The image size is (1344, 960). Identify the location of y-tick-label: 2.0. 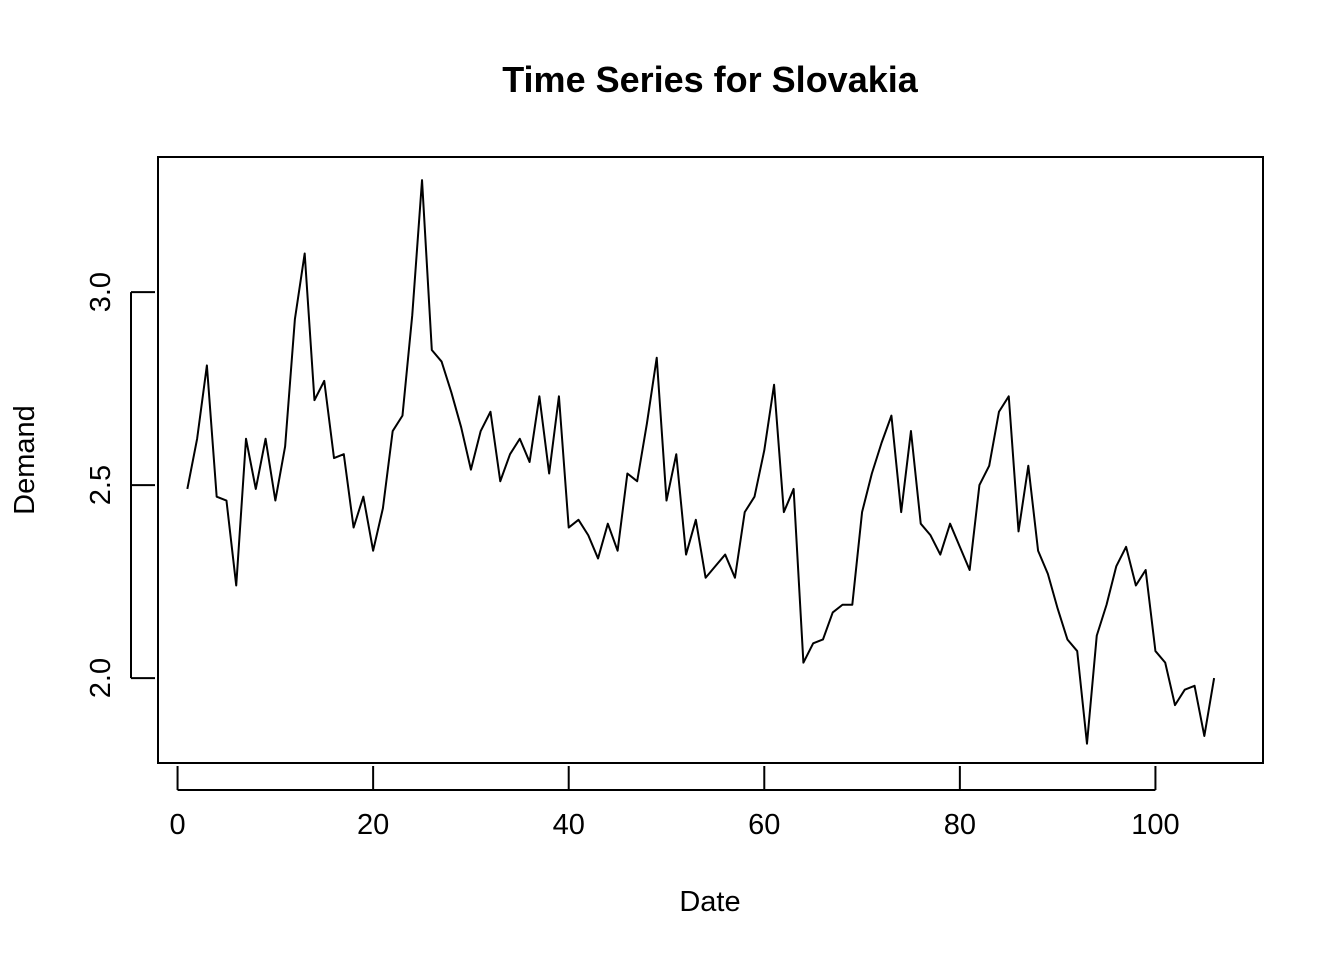
(101, 678).